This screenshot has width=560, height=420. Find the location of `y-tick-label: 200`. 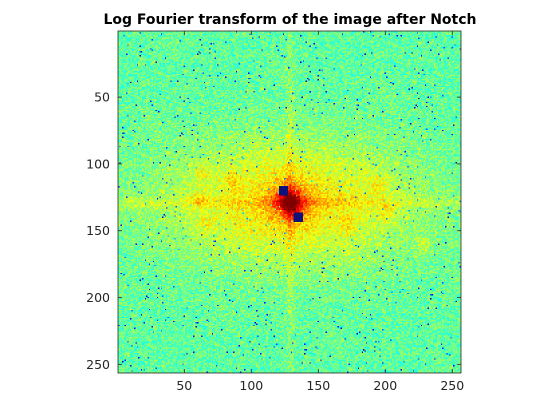

y-tick-label: 200 is located at coordinates (98, 297).